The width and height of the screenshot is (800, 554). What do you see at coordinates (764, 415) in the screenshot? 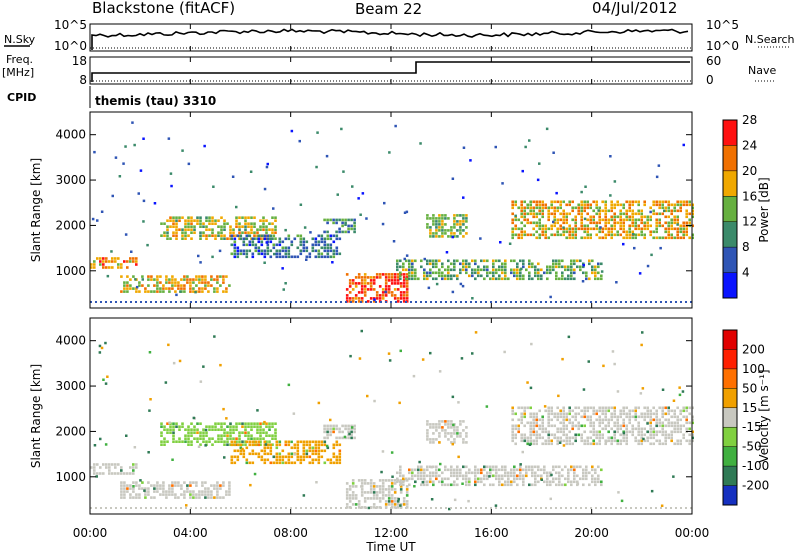
I see `velocity-colorbar-label: Velocity [m s⁻¹]` at bounding box center [764, 415].